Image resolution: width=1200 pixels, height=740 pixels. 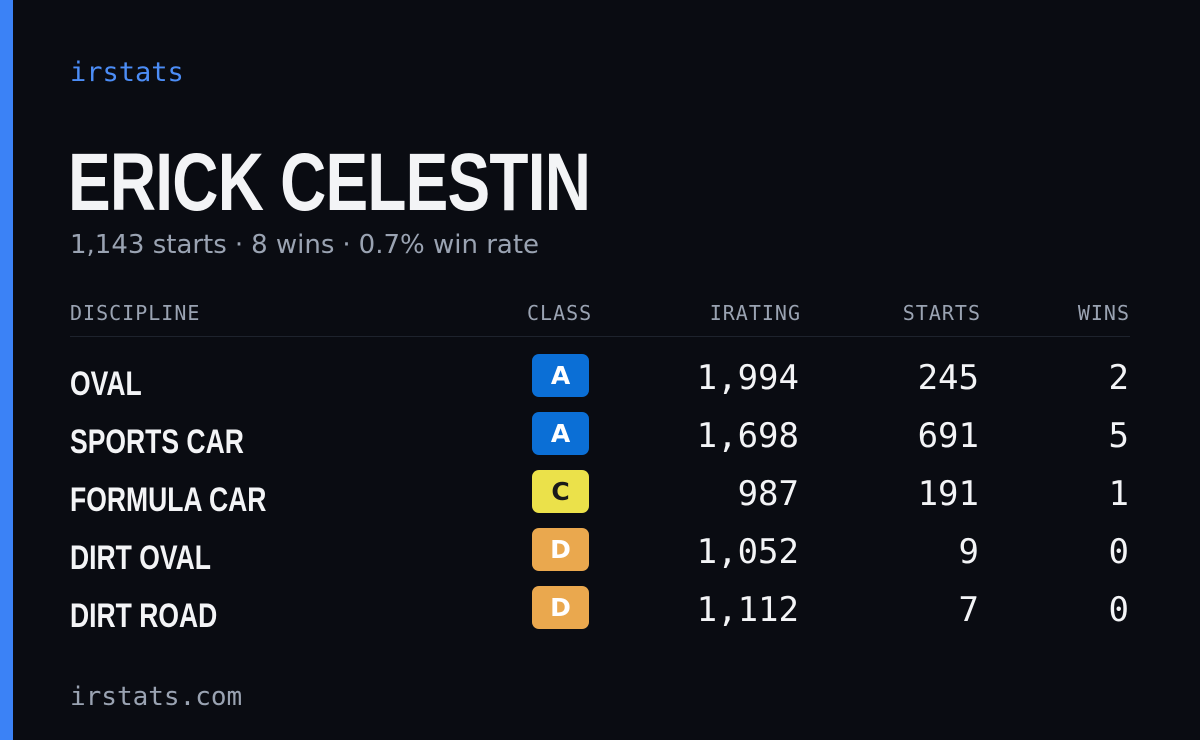 I want to click on irating-value: 987, so click(x=768, y=494).